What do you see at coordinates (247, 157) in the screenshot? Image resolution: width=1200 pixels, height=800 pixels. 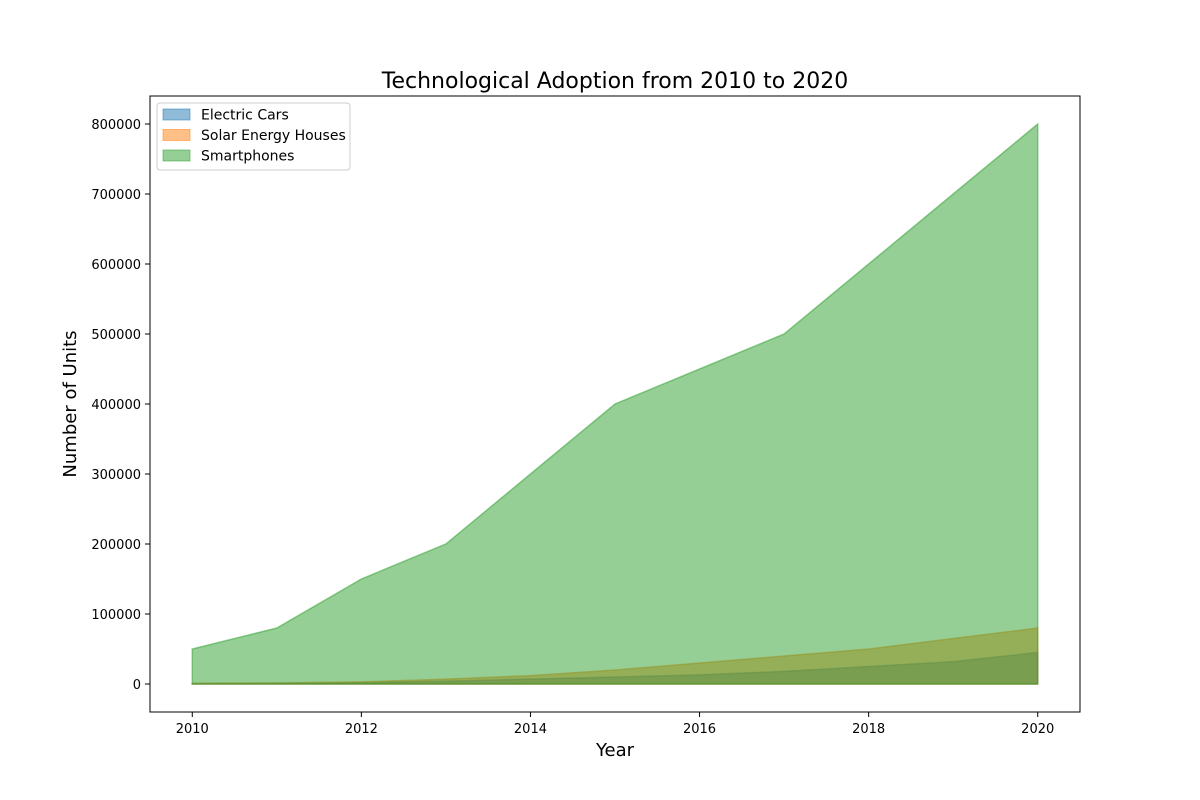 I see `legend-label-smartphones: Smartphones` at bounding box center [247, 157].